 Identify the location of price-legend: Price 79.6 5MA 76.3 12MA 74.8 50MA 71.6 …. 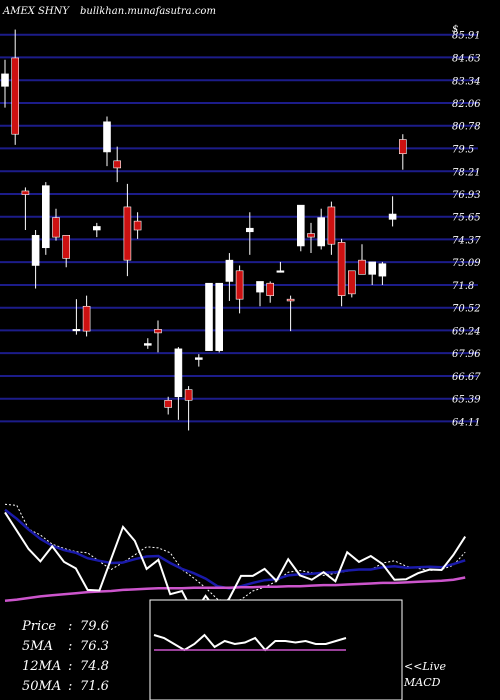
(65, 656).